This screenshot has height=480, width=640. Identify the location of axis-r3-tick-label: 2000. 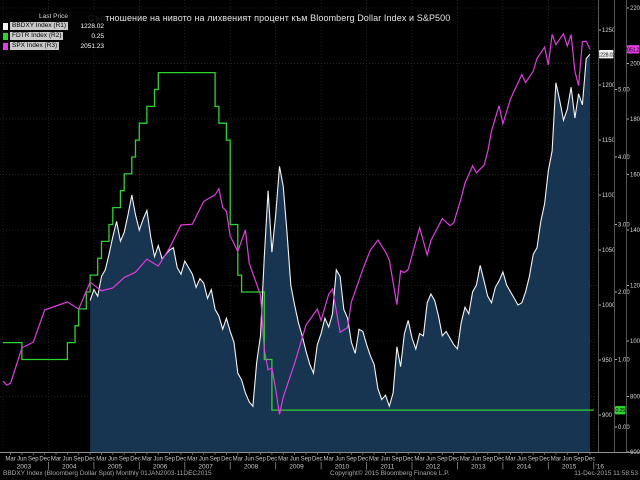
(635, 65).